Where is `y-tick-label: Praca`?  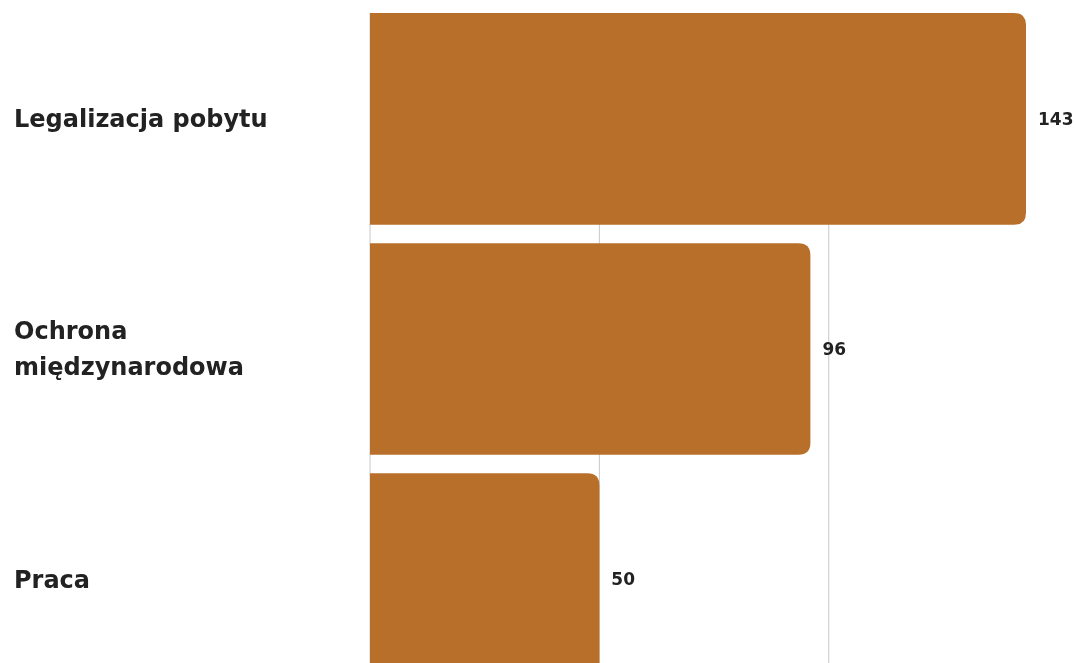
y-tick-label: Praca is located at coordinates (52, 579).